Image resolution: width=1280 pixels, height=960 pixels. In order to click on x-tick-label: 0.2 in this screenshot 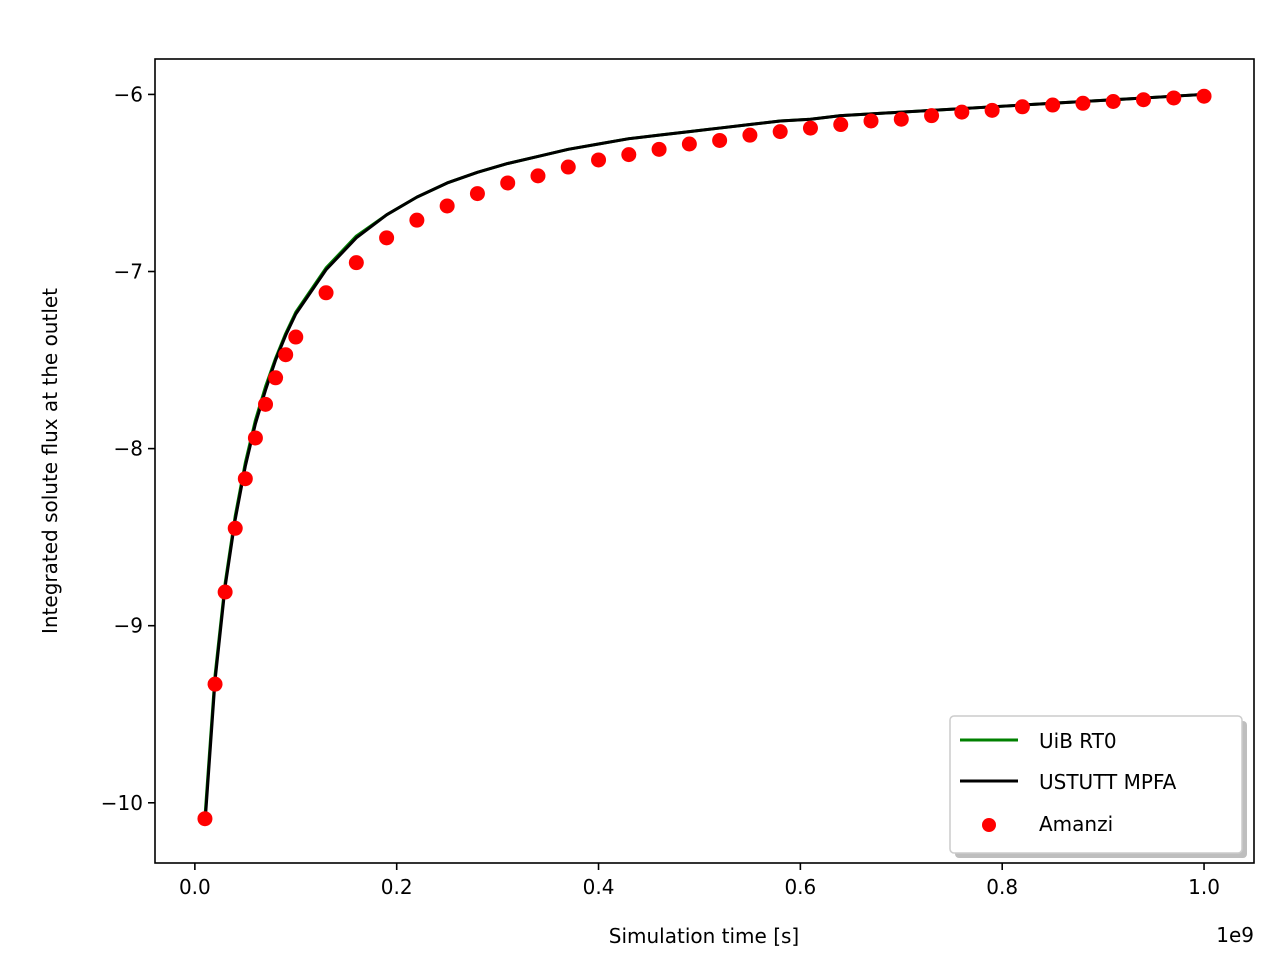, I will do `click(397, 887)`.